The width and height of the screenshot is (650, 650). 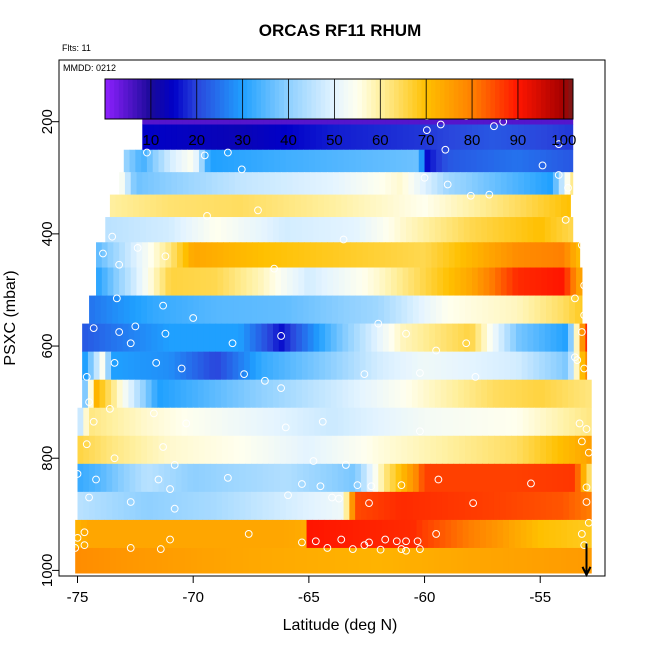 I want to click on heat-band, so click(x=346, y=183).